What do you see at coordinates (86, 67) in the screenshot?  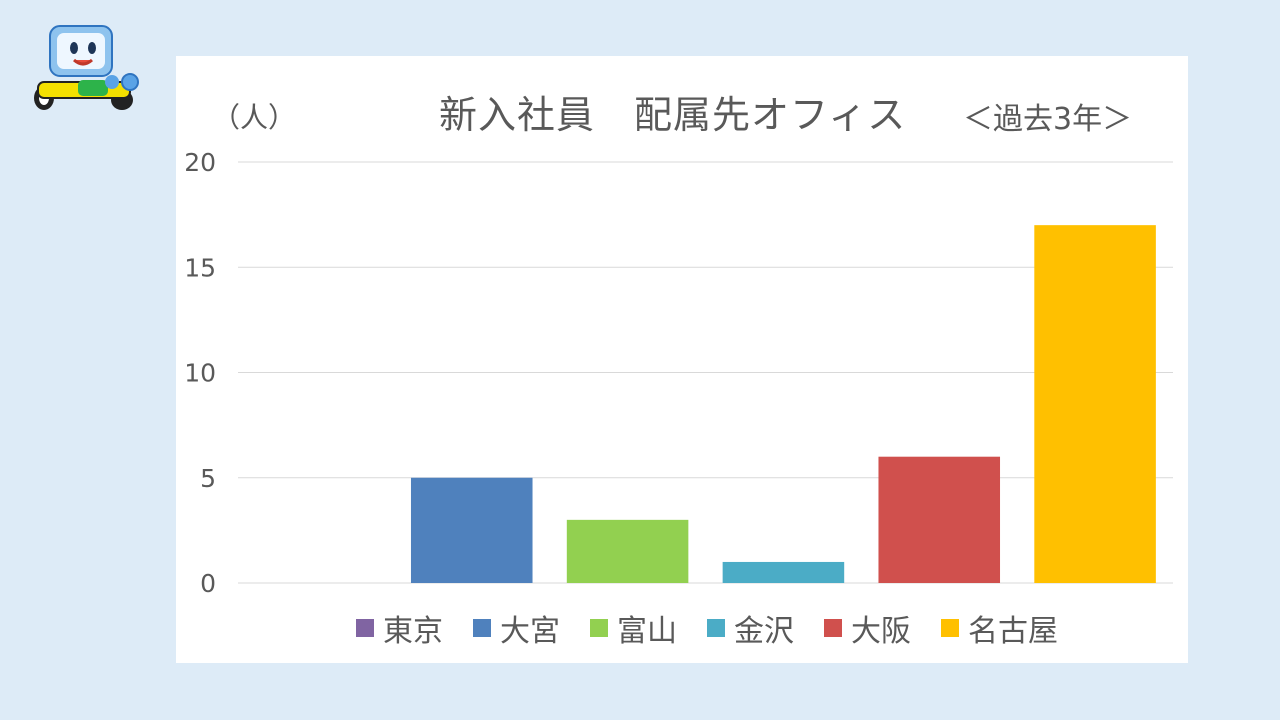 I see `robot-mascot-icon` at bounding box center [86, 67].